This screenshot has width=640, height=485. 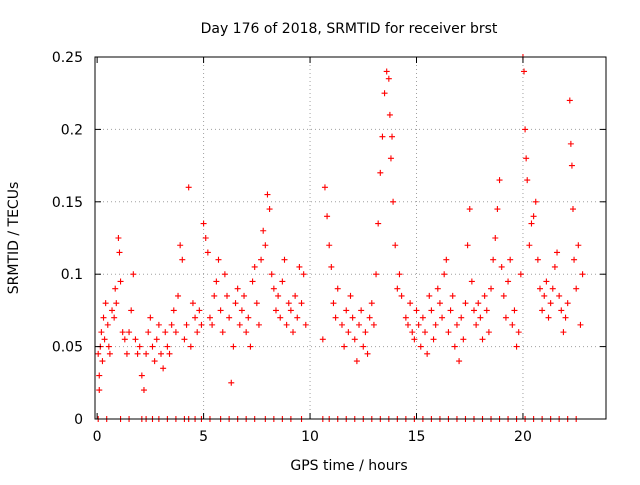 I want to click on x-tick-labels: 0 5 10 15 20, so click(x=312, y=437).